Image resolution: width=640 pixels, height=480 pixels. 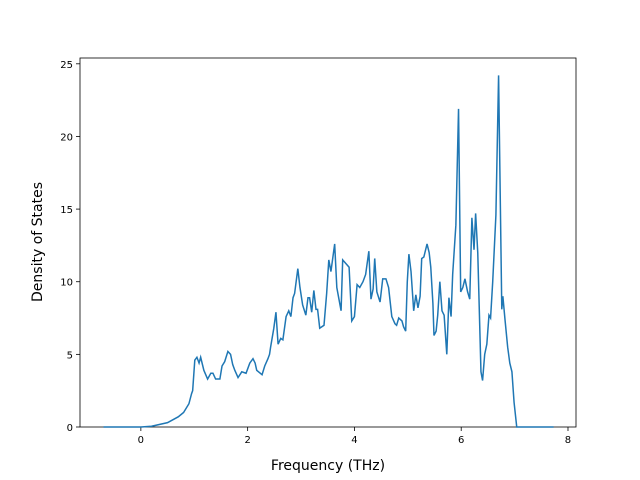 I want to click on x-tick-label: 6, so click(x=461, y=440).